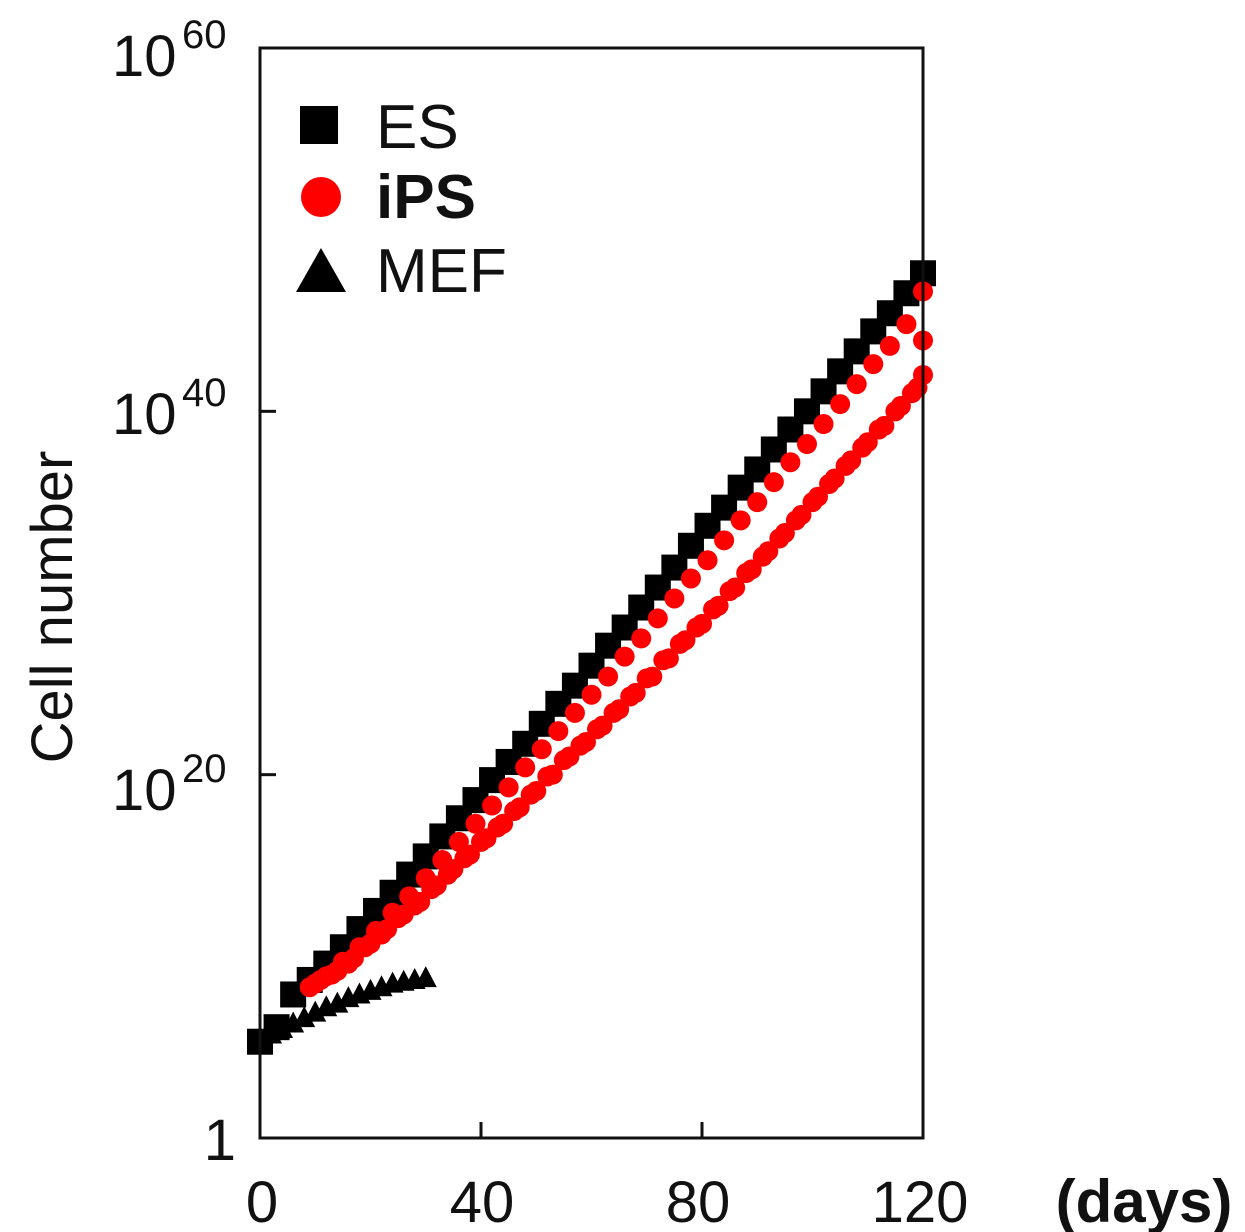  Describe the element at coordinates (417, 127) in the screenshot. I see `legend-es-label: ES` at that location.